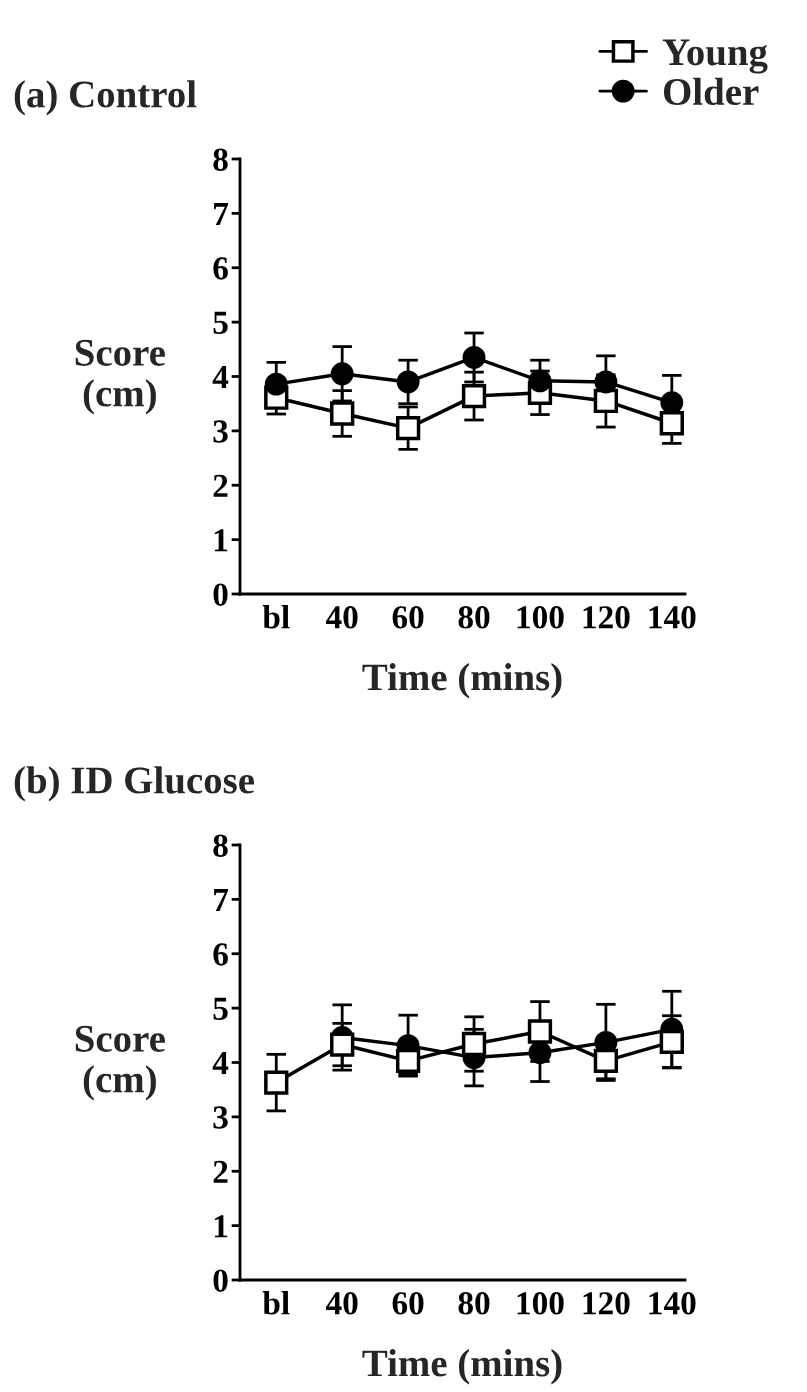 This screenshot has height=1392, width=807. Describe the element at coordinates (715, 56) in the screenshot. I see `legend-label: Young` at that location.